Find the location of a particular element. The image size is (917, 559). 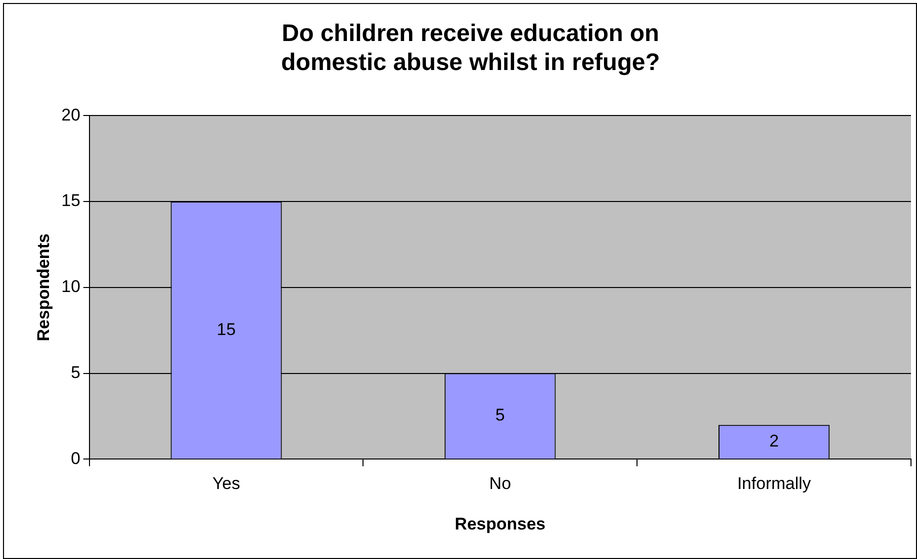

y-tick-label: 0 is located at coordinates (75, 458).